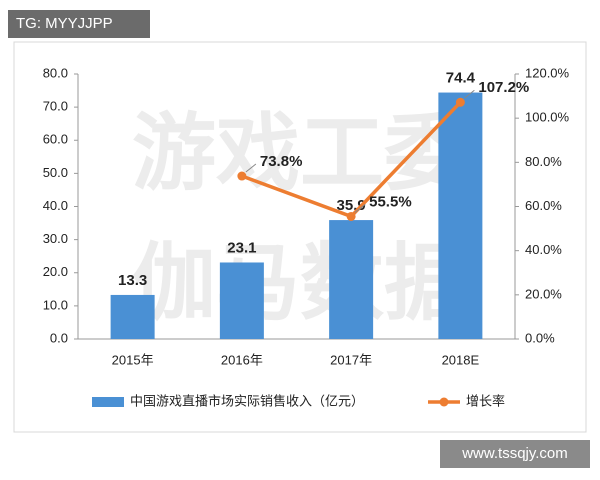  I want to click on y2-tick-label: 60.0%, so click(543, 205).